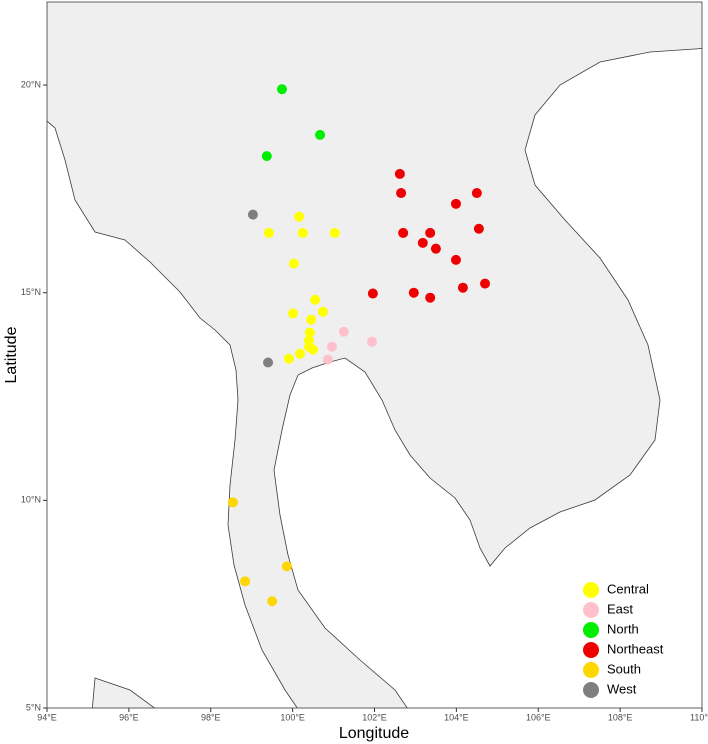 The height and width of the screenshot is (744, 708). What do you see at coordinates (31, 84) in the screenshot?
I see `y-tick-label: 20°N` at bounding box center [31, 84].